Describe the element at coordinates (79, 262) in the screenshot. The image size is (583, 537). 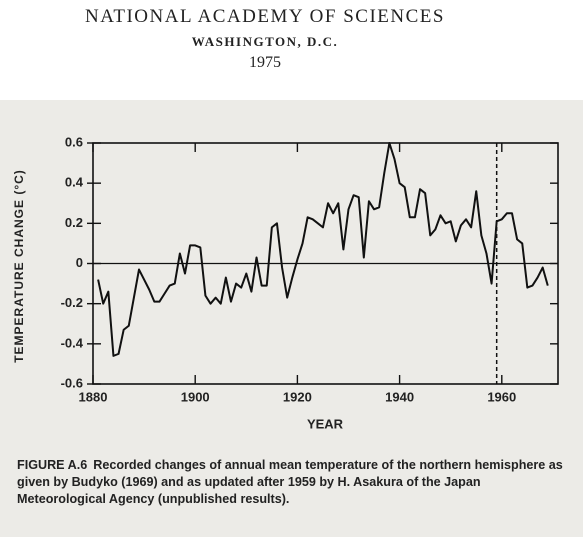
I see `y-tick-label: 0` at that location.